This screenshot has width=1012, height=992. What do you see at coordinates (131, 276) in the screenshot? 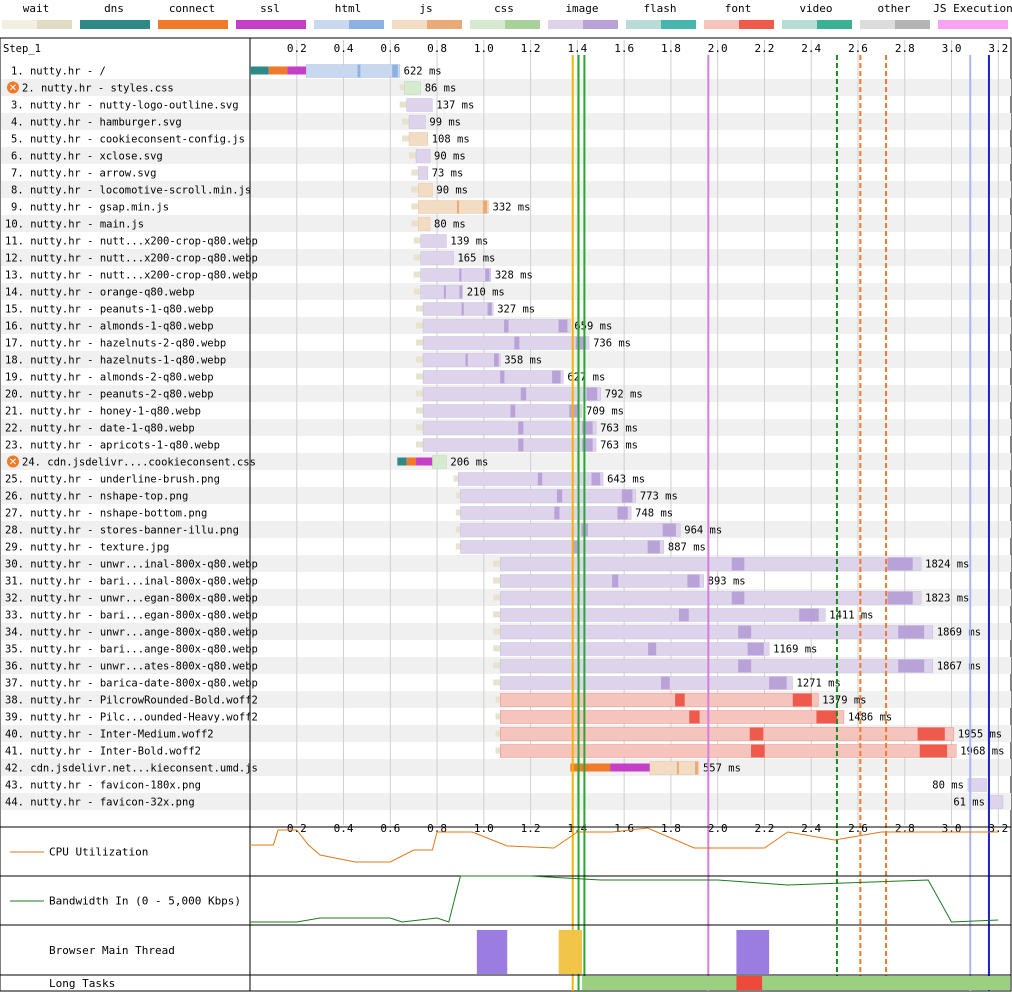
I see `request-label: 13. nutty.hr - nutt...x200-crop-q80.webp` at bounding box center [131, 276].